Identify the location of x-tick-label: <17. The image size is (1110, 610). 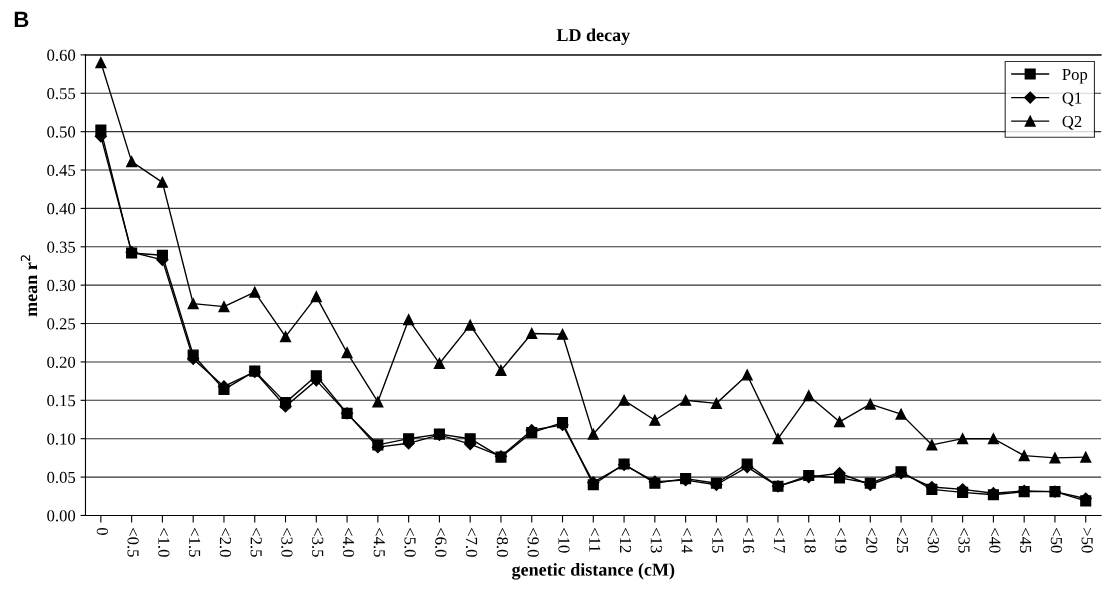
(779, 540).